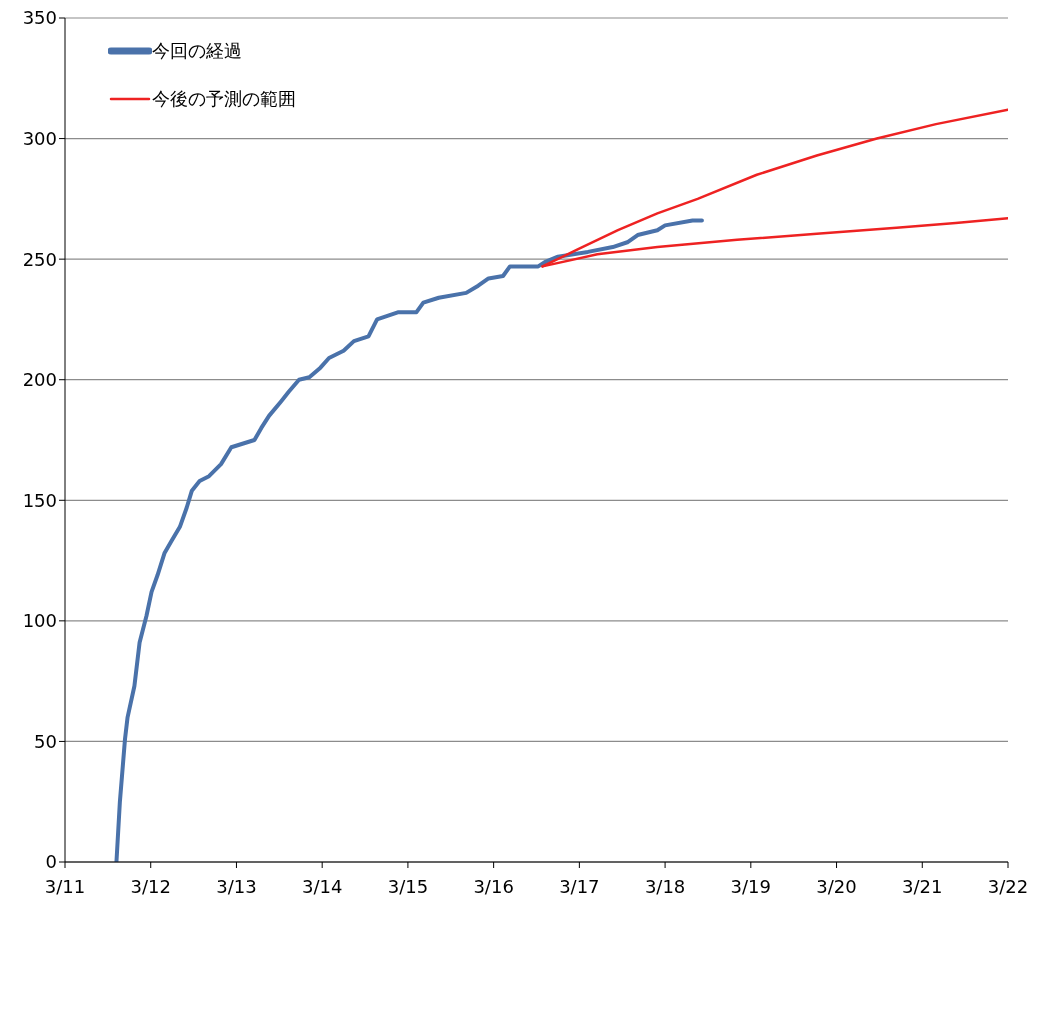  I want to click on y-tick-label: 350, so click(39, 18).